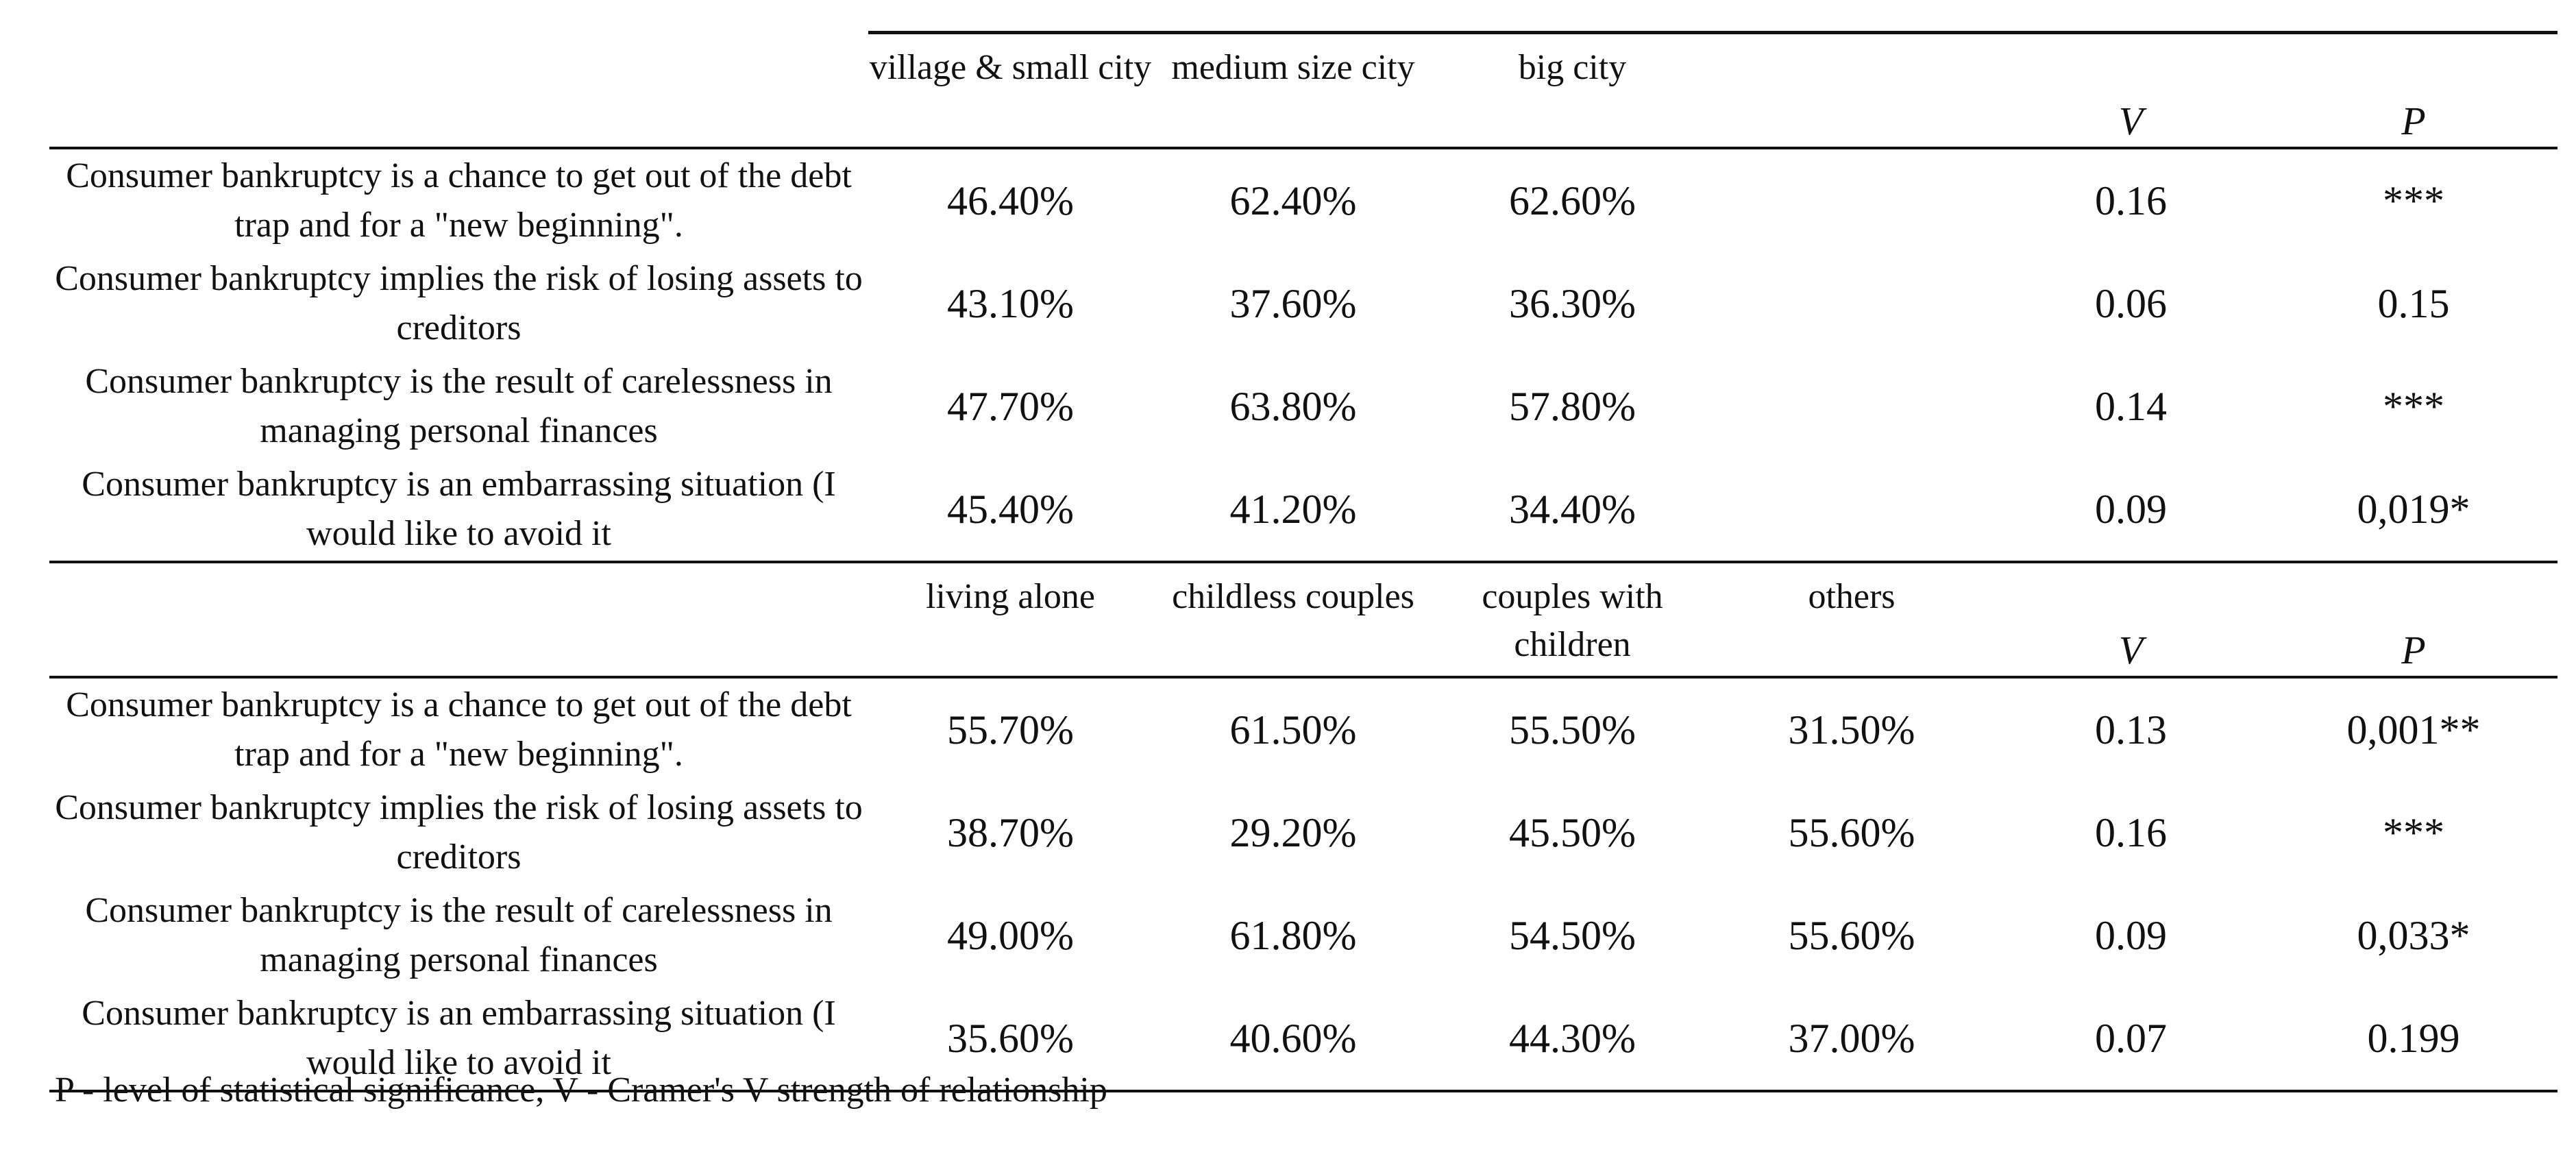  What do you see at coordinates (1011, 935) in the screenshot?
I see `percentage-cell: 49.00%` at bounding box center [1011, 935].